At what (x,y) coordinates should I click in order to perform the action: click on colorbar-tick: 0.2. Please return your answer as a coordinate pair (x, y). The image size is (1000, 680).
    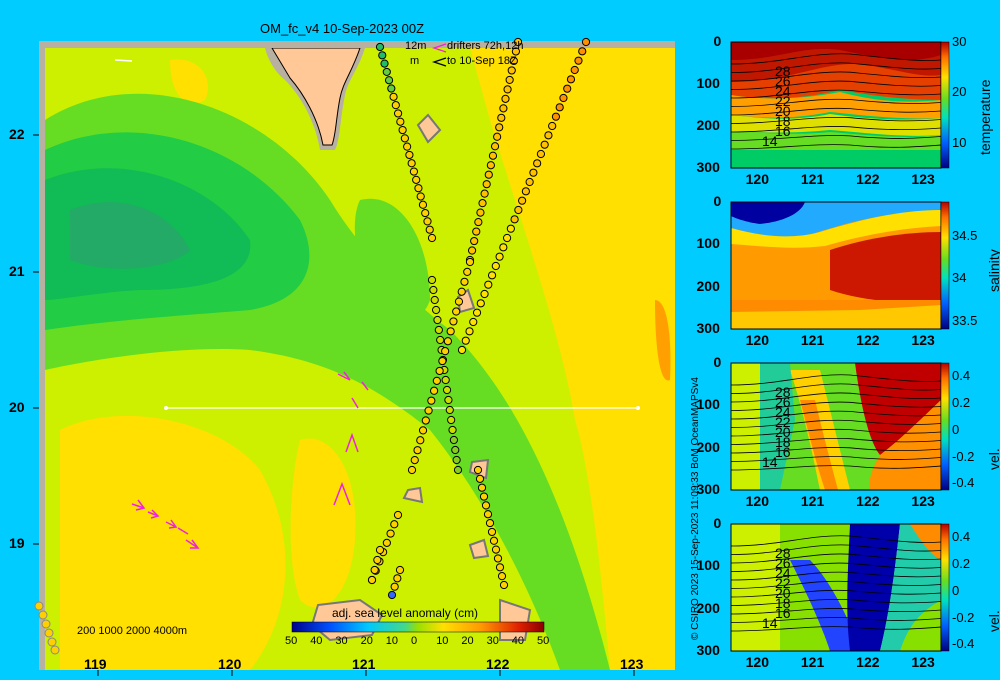
    Looking at the image, I should click on (961, 564).